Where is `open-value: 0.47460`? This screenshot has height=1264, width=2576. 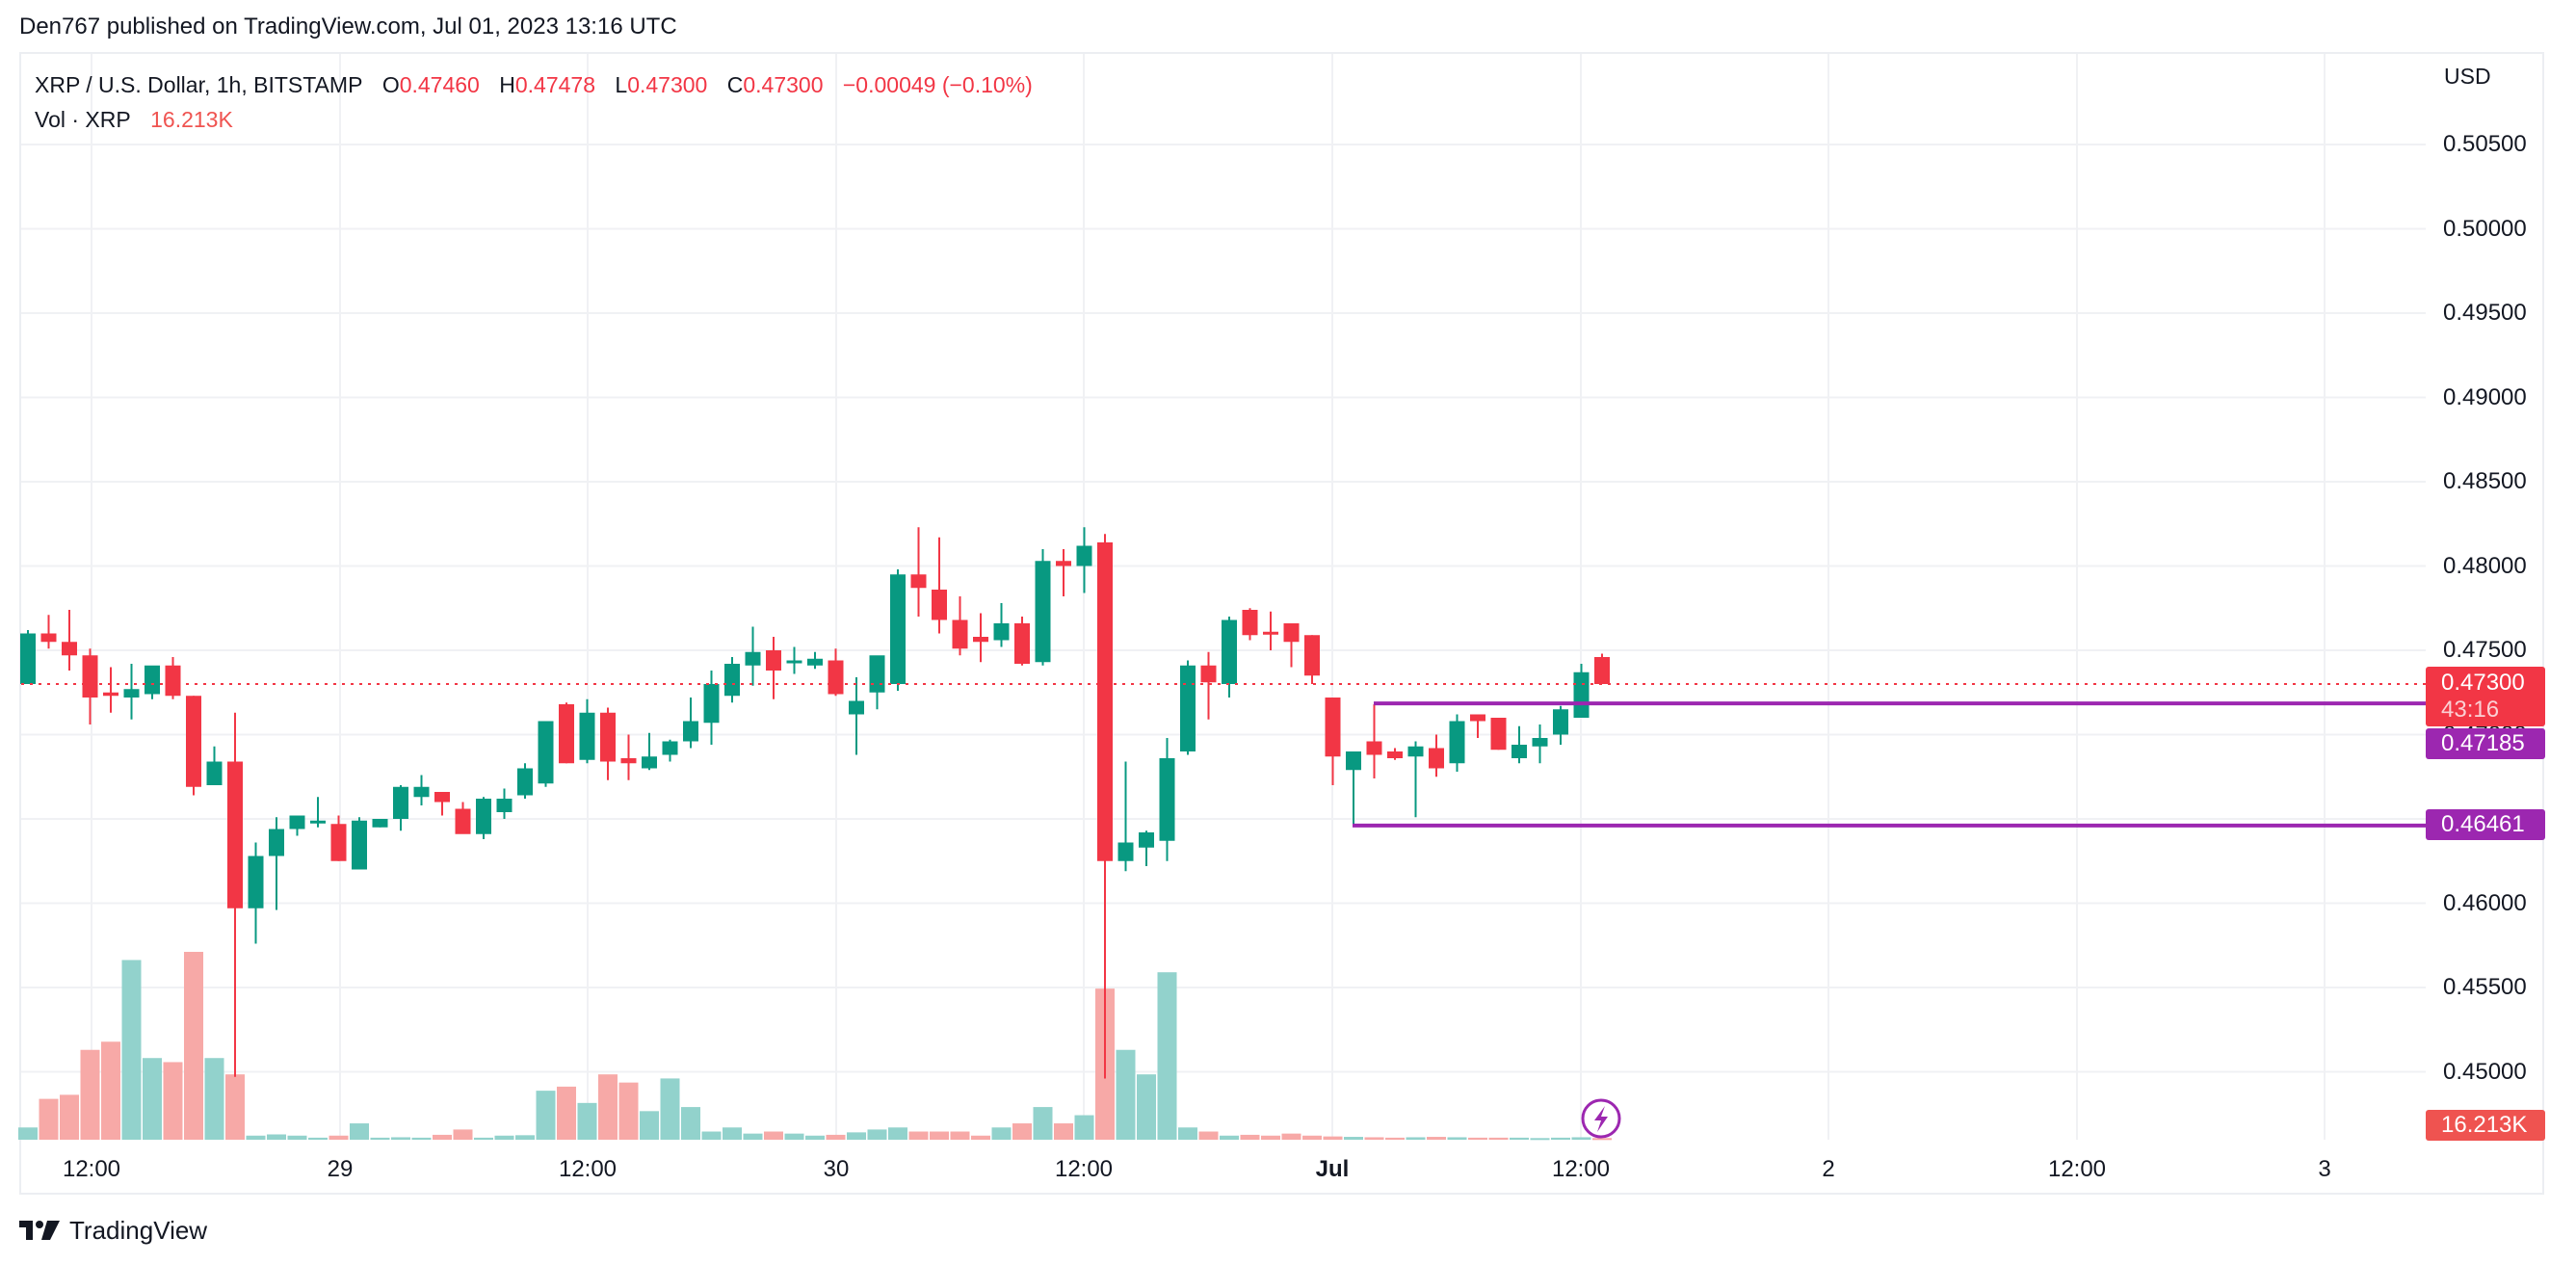
open-value: 0.47460 is located at coordinates (439, 84).